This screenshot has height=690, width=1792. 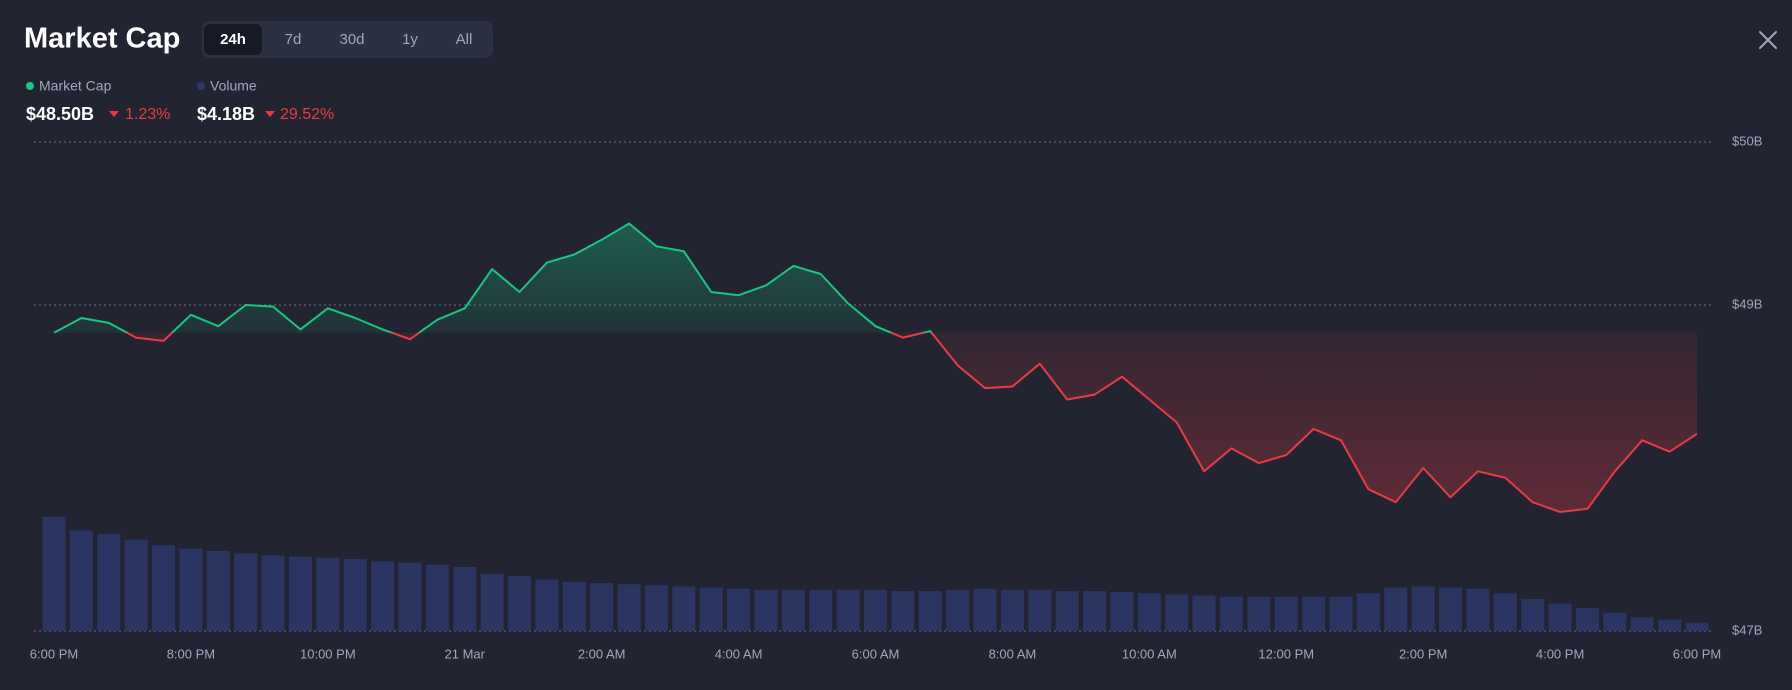 I want to click on range-button: All, so click(x=464, y=39).